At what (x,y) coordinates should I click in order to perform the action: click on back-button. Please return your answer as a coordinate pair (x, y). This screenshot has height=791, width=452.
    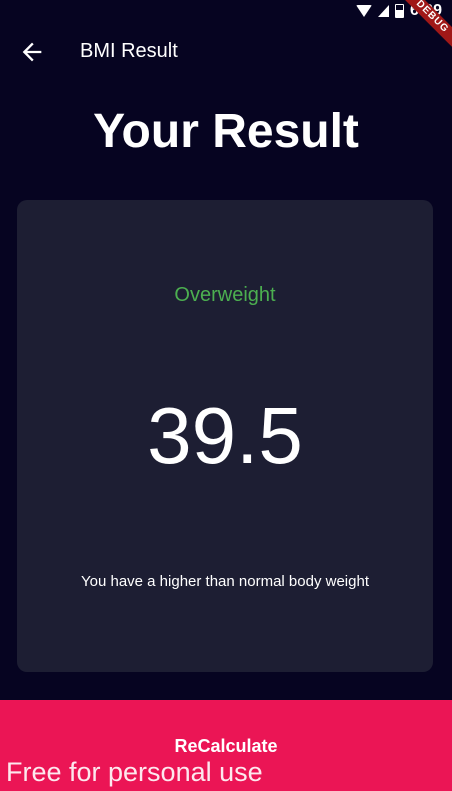
    Looking at the image, I should click on (32, 52).